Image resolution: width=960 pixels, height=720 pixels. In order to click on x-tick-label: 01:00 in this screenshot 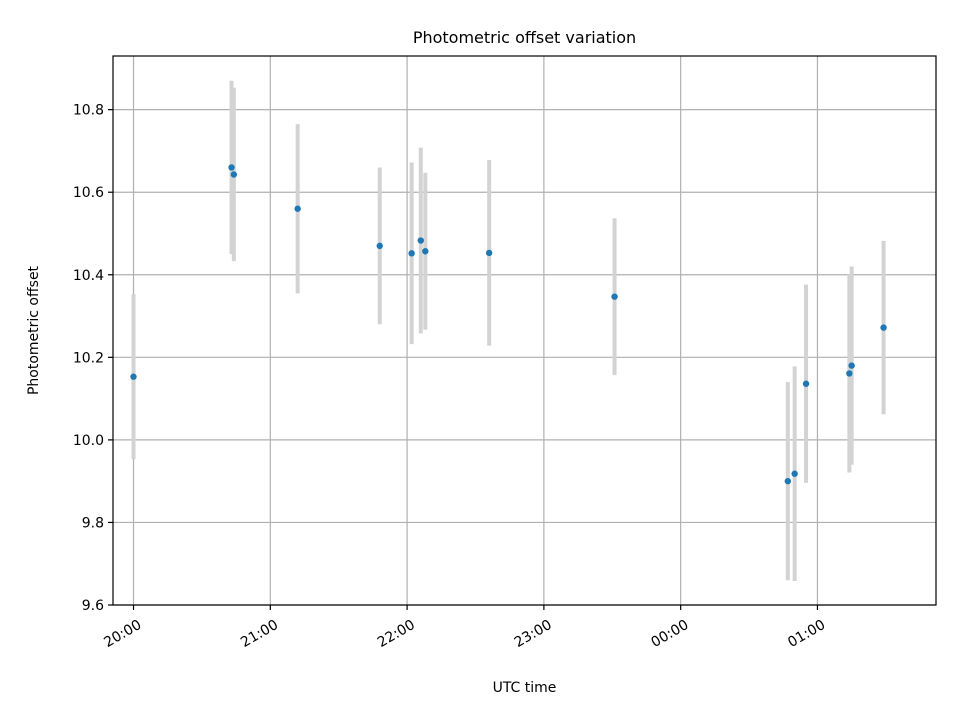, I will do `click(806, 634)`.